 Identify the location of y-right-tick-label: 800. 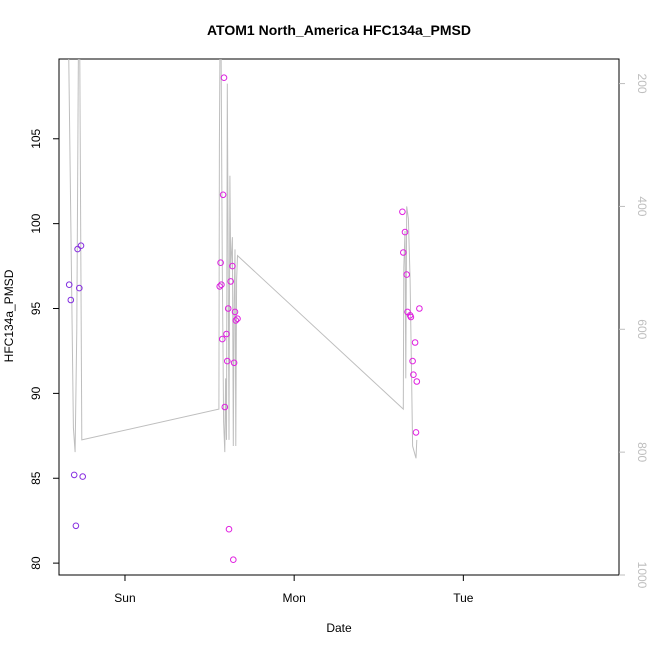
(642, 452).